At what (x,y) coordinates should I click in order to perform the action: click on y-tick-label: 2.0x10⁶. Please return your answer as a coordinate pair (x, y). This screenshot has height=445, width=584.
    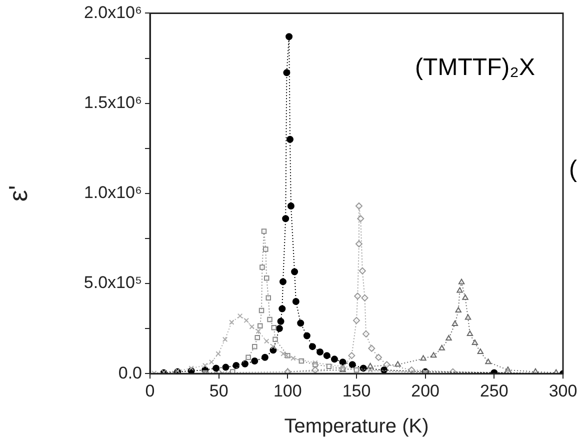
    Looking at the image, I should click on (113, 12).